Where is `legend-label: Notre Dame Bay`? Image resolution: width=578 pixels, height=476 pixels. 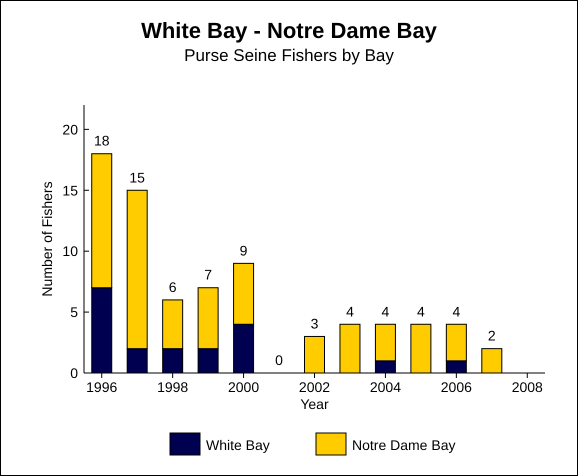 legend-label: Notre Dame Bay is located at coordinates (404, 445).